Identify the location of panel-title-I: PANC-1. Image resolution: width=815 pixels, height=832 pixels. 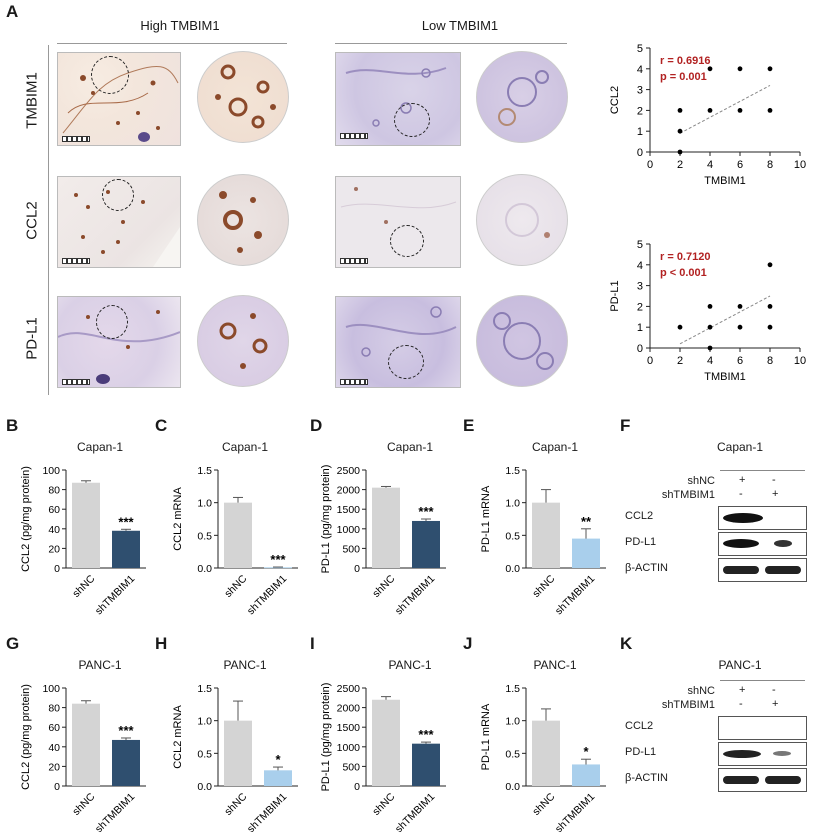
(410, 665).